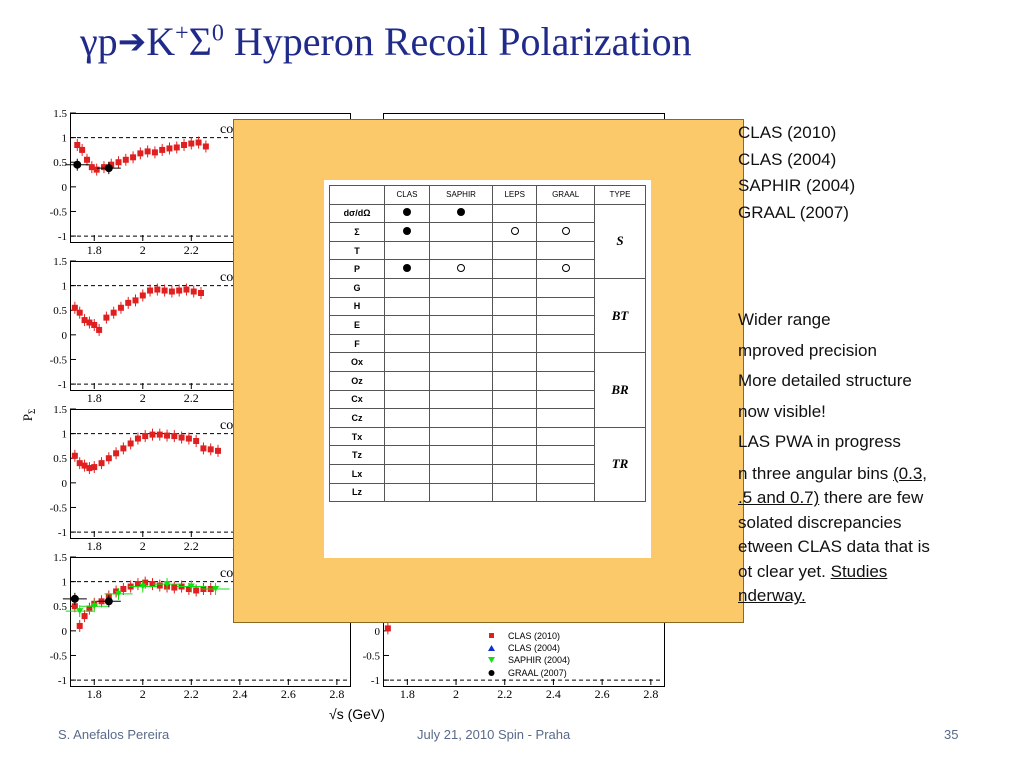 The width and height of the screenshot is (1023, 767). What do you see at coordinates (60, 607) in the screenshot?
I see `y-tick-label: 0.5` at bounding box center [60, 607].